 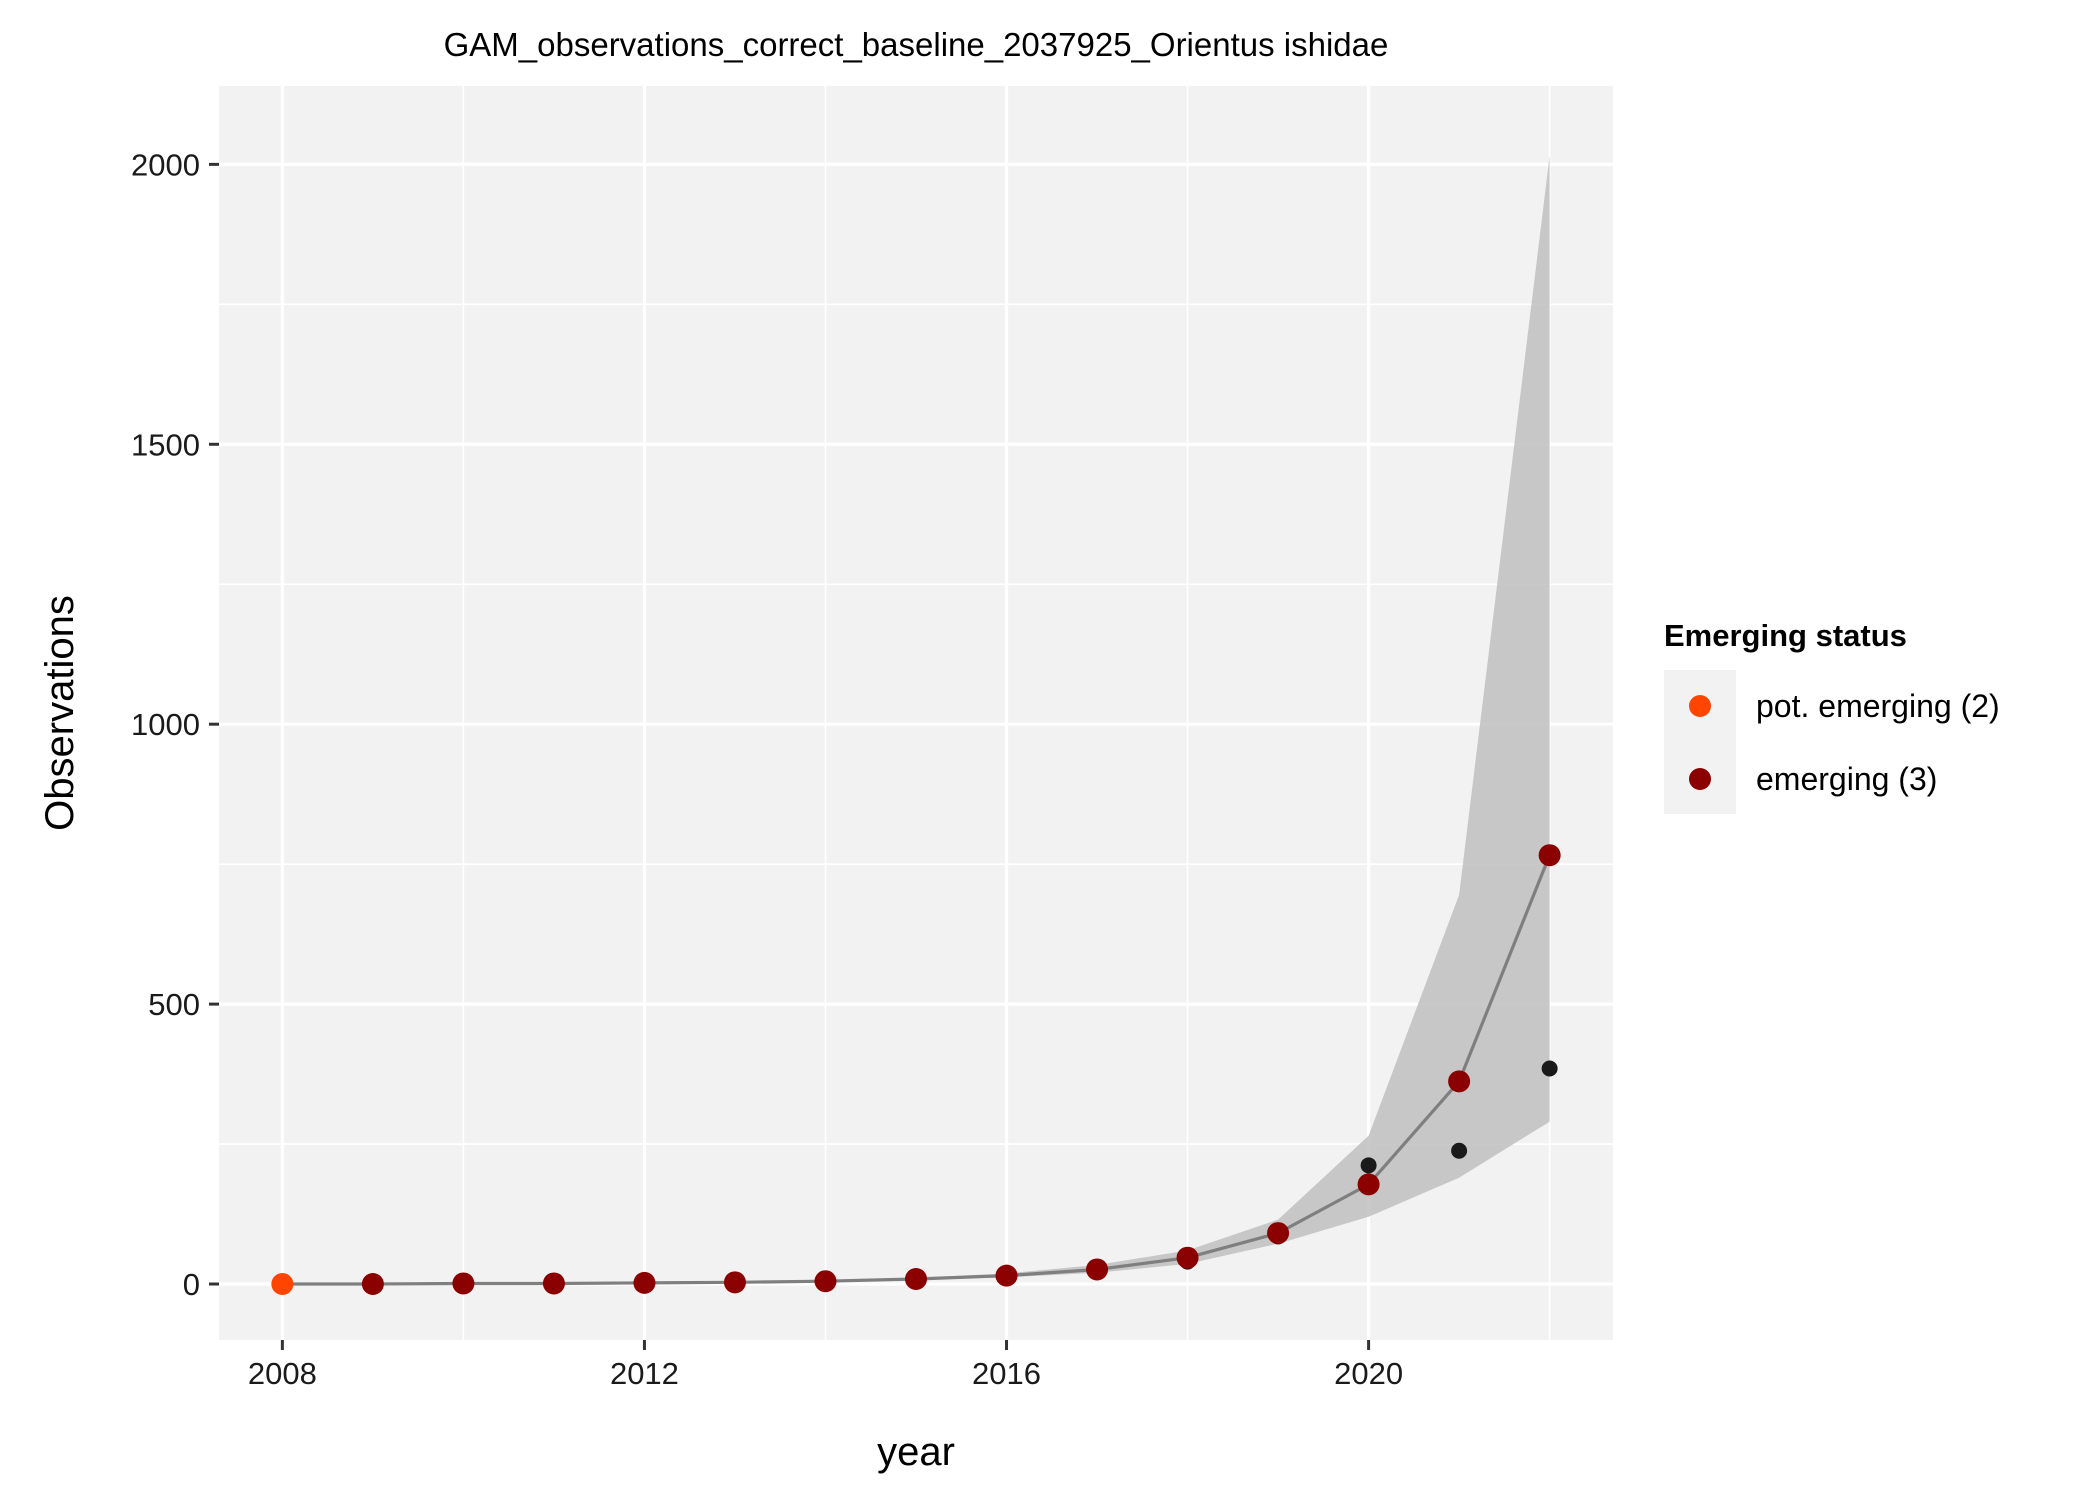 I want to click on legend-key-background, so click(x=1700, y=742).